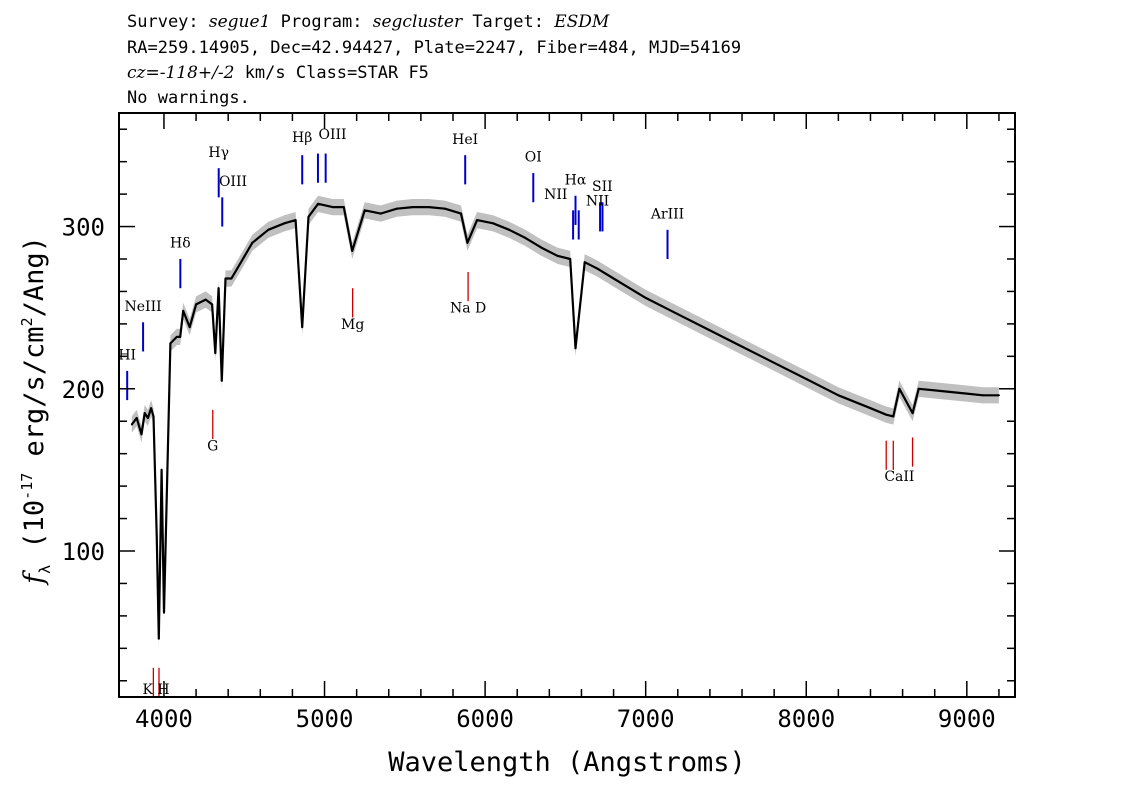 The height and width of the screenshot is (810, 1134). I want to click on redshift-value: cz=-118+/-2, so click(181, 73).